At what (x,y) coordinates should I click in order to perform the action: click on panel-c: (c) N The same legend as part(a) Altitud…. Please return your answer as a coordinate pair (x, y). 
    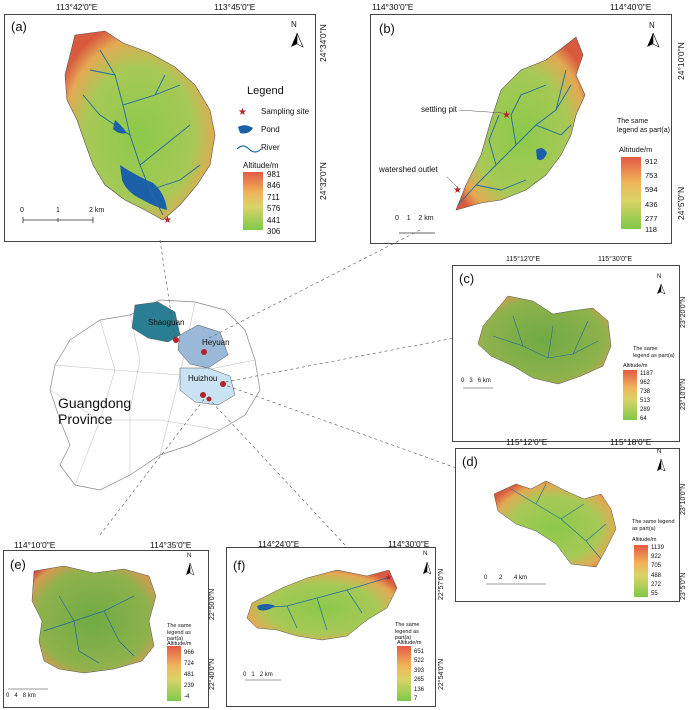
    Looking at the image, I should click on (566, 353).